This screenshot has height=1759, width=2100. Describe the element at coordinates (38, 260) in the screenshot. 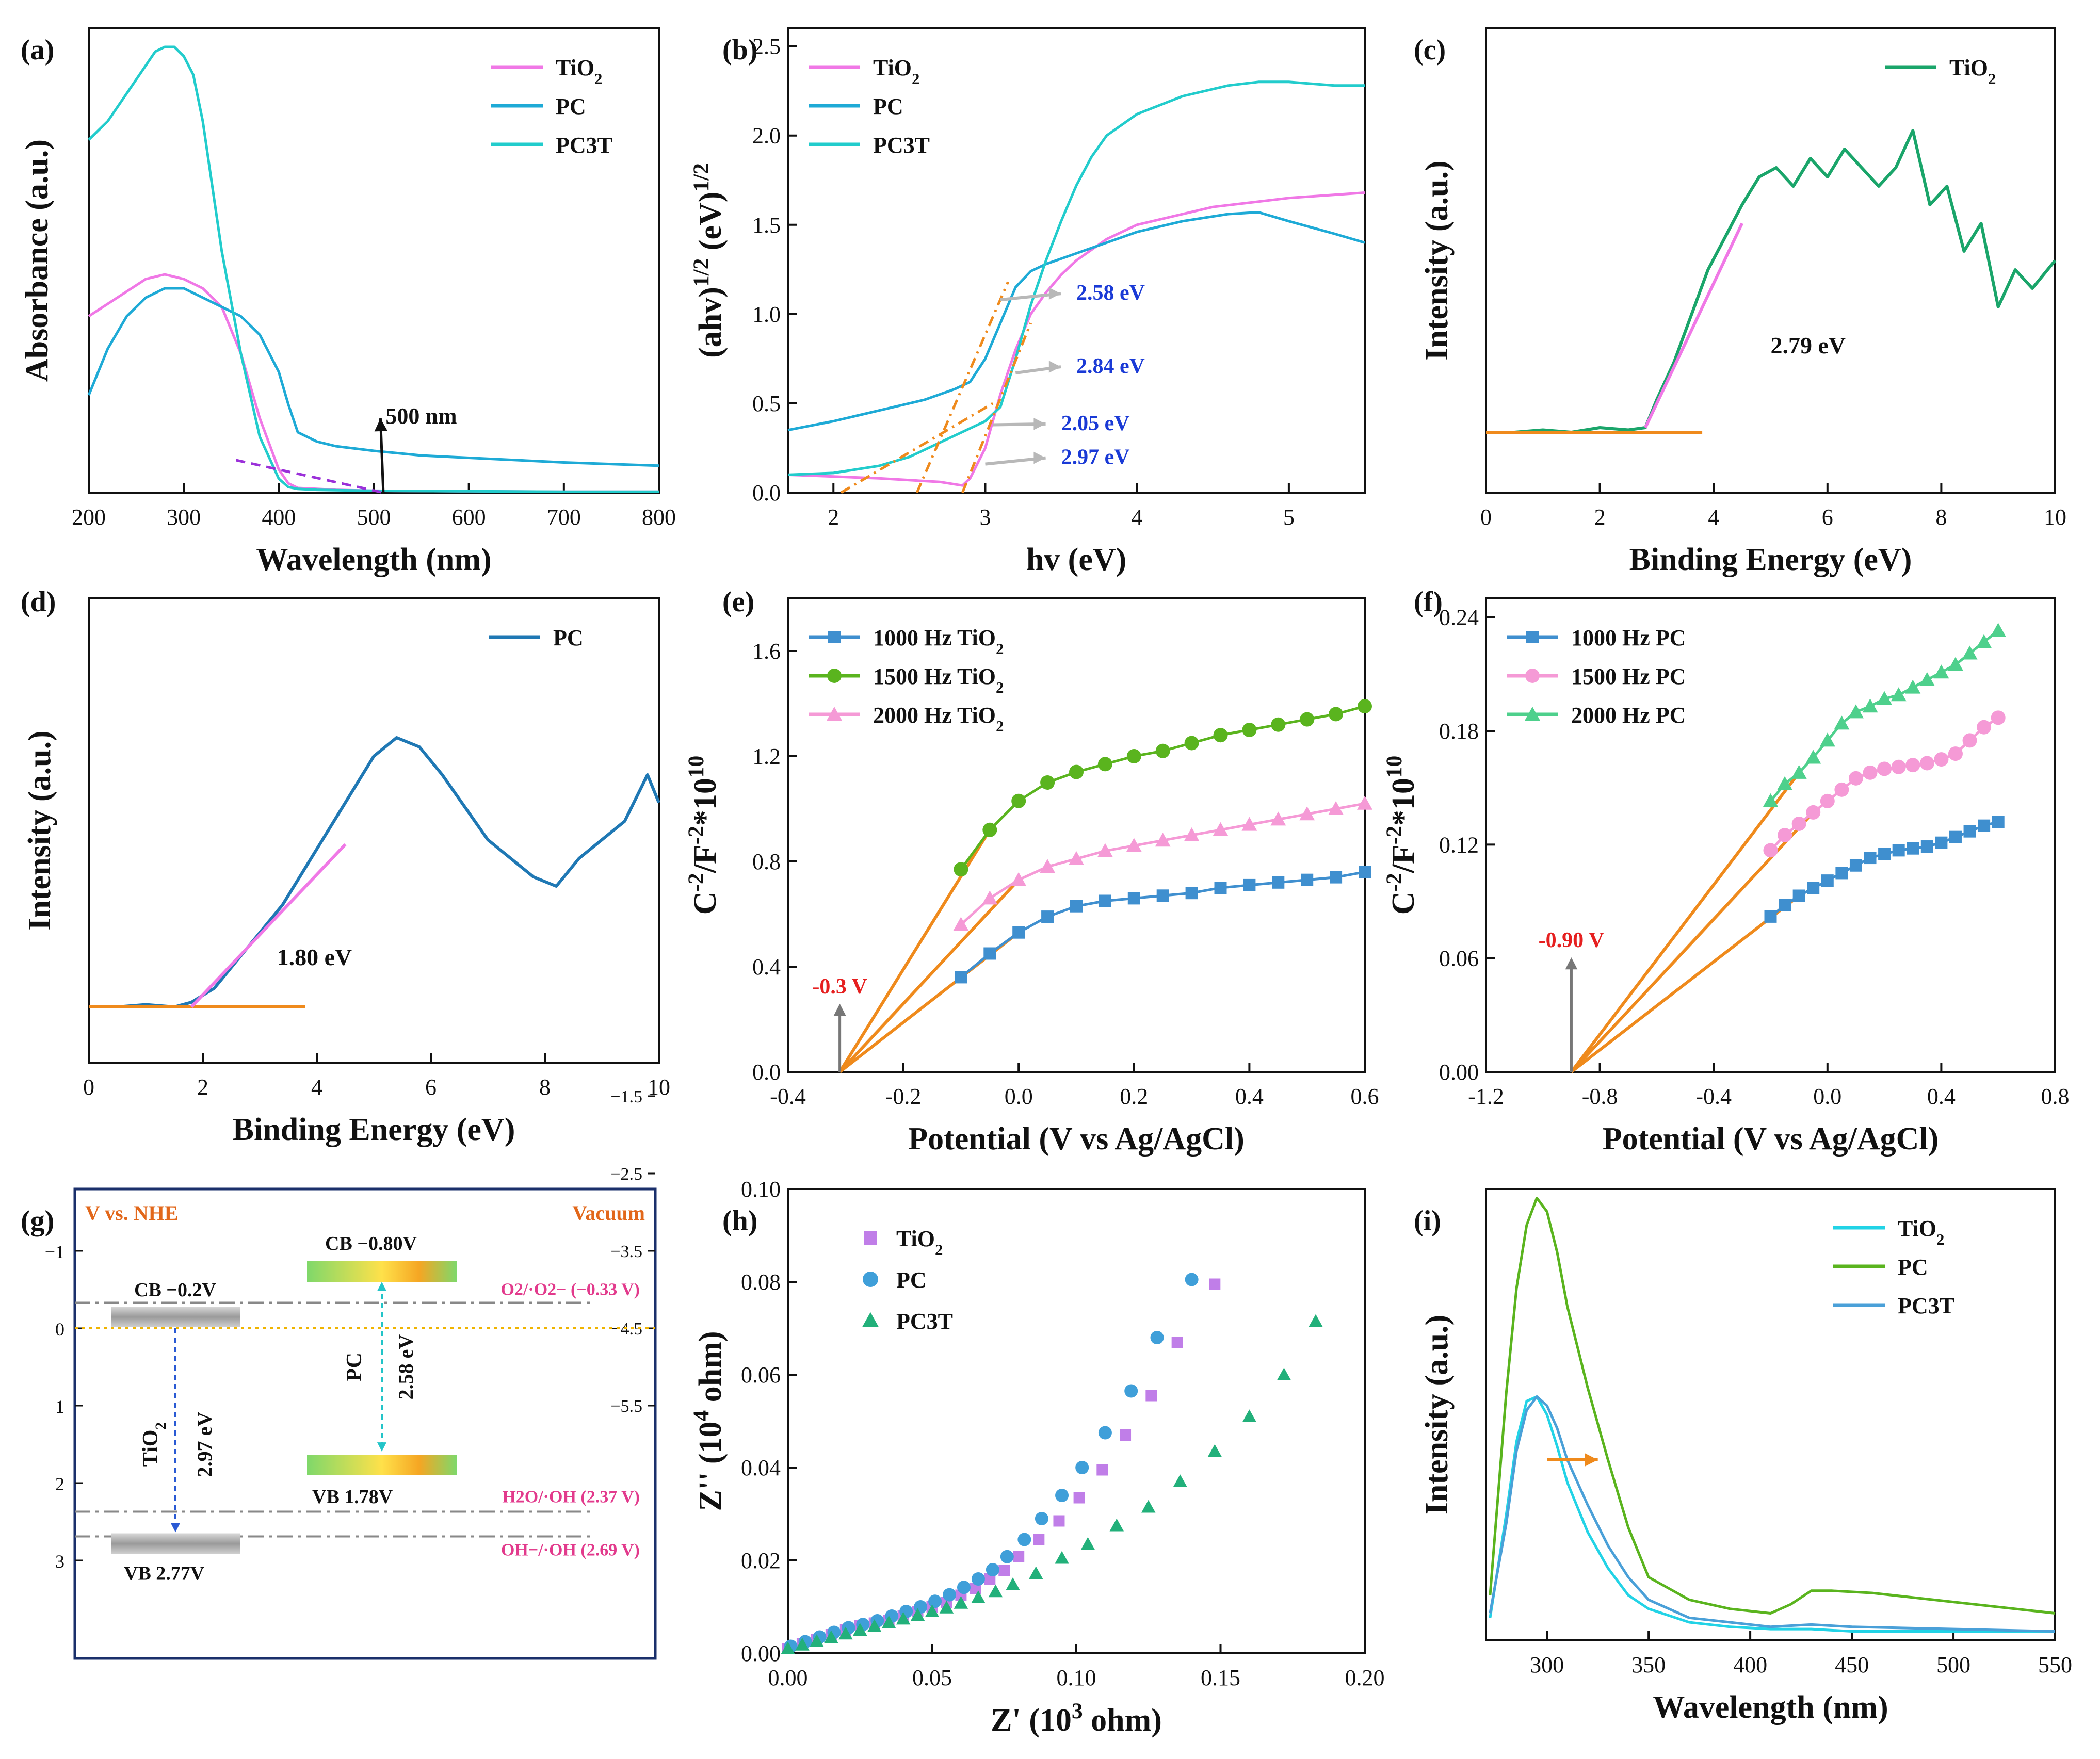

I see `y-axis-label: Absorbance (a.u.)` at that location.